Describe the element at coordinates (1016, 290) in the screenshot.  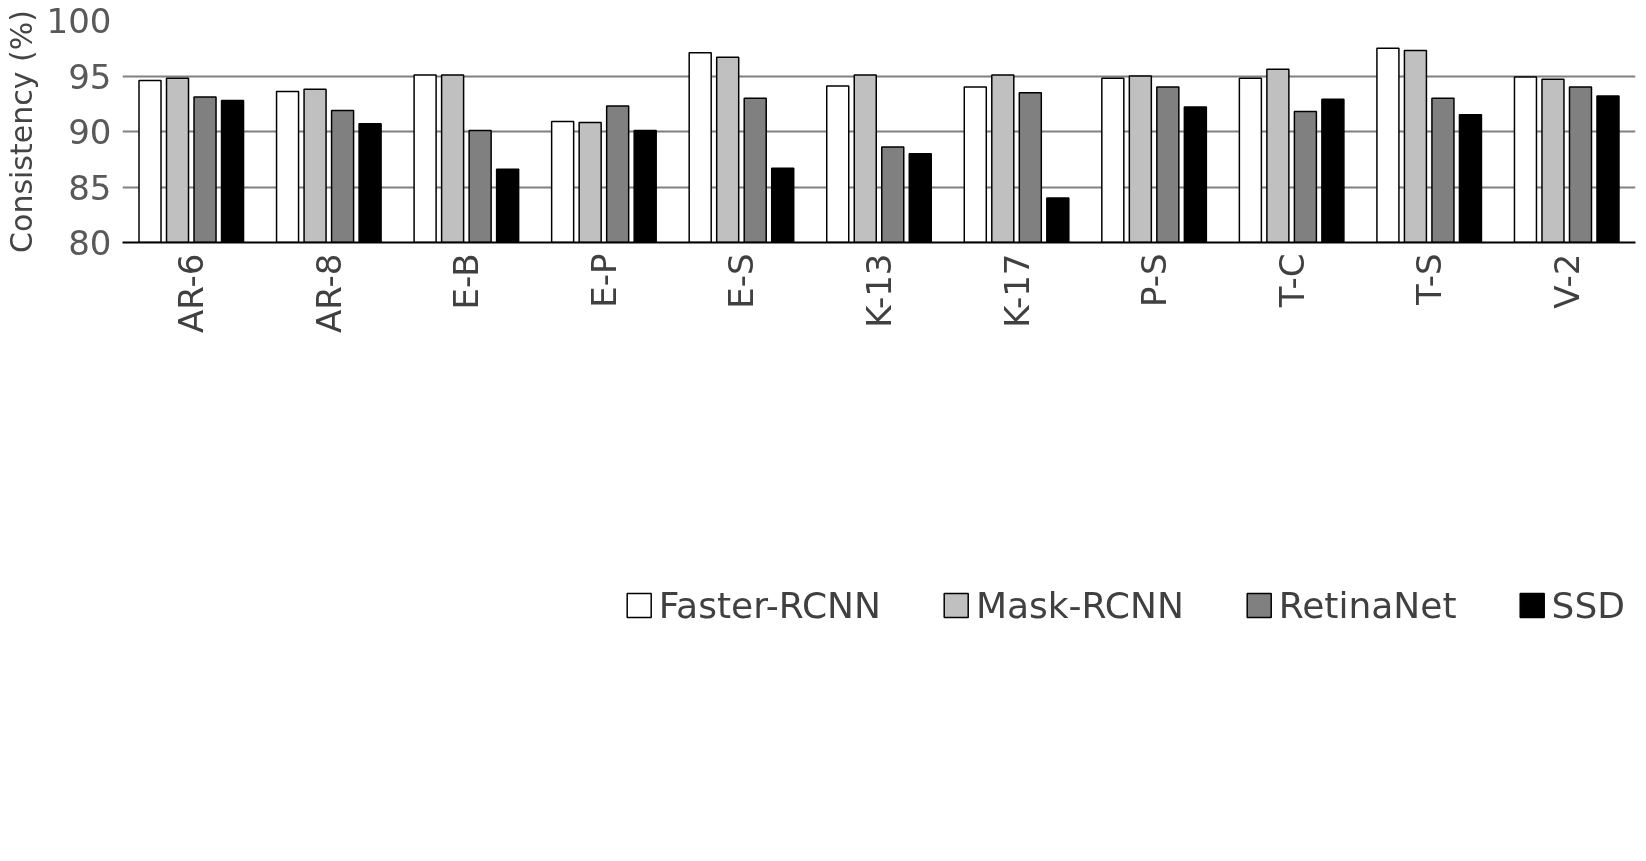
I see `x-tick-label: K-17` at that location.